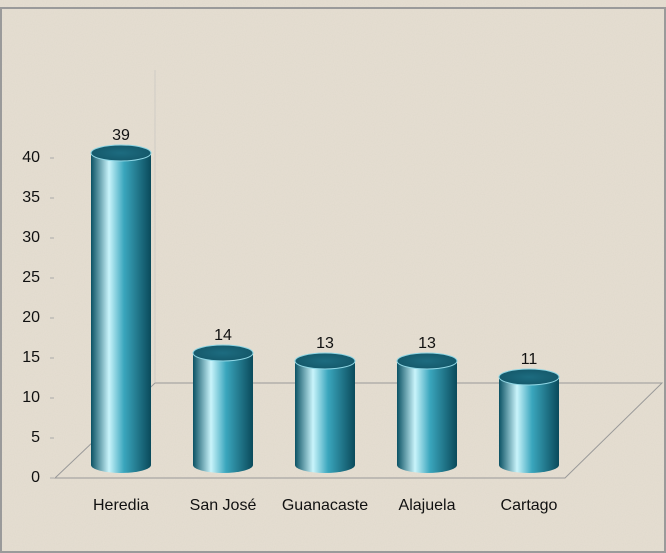  What do you see at coordinates (31, 397) in the screenshot?
I see `y-tick-label: 10` at bounding box center [31, 397].